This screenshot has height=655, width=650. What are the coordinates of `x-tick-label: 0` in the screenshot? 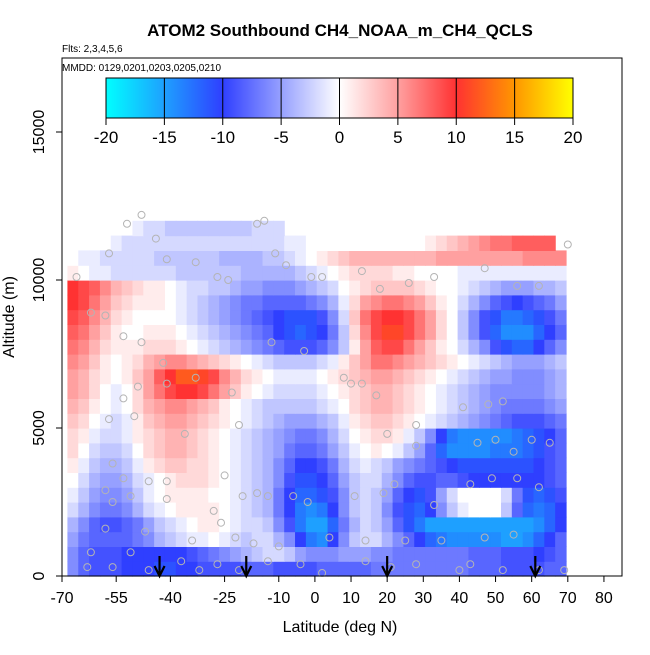 It's located at (314, 598).